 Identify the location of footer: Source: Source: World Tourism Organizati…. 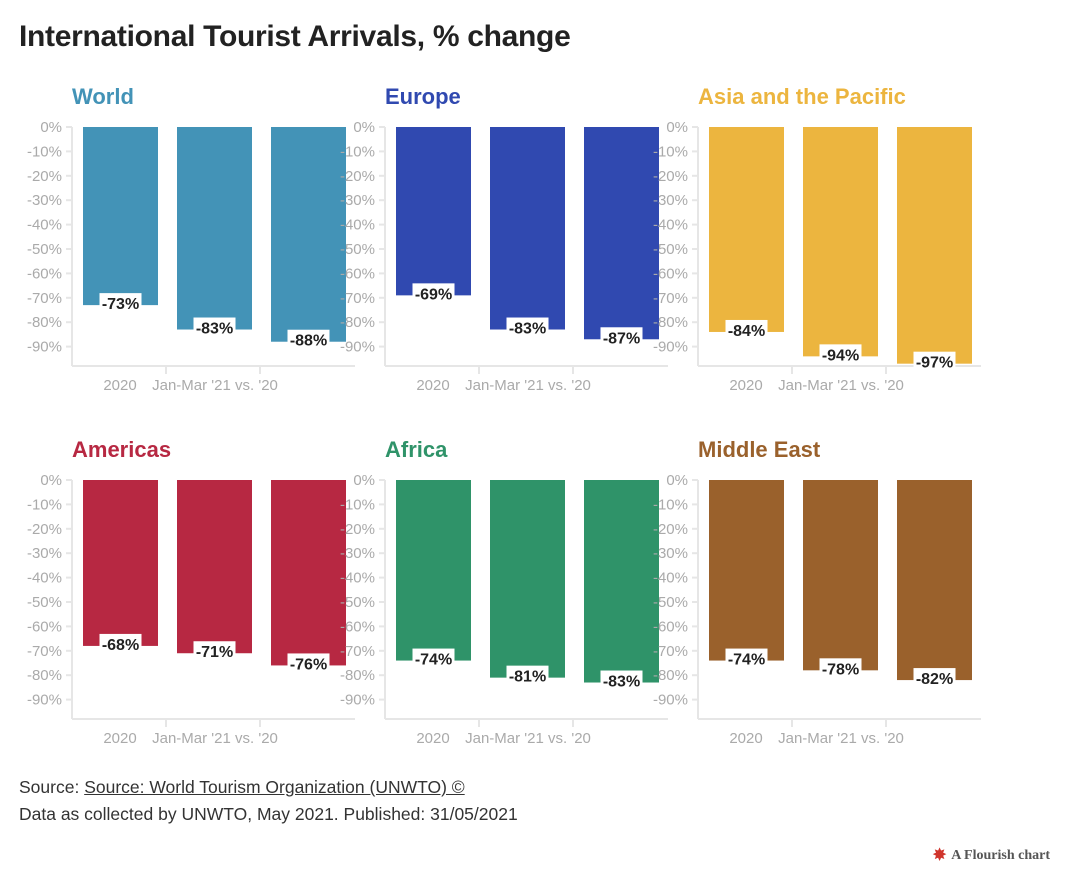
(268, 801).